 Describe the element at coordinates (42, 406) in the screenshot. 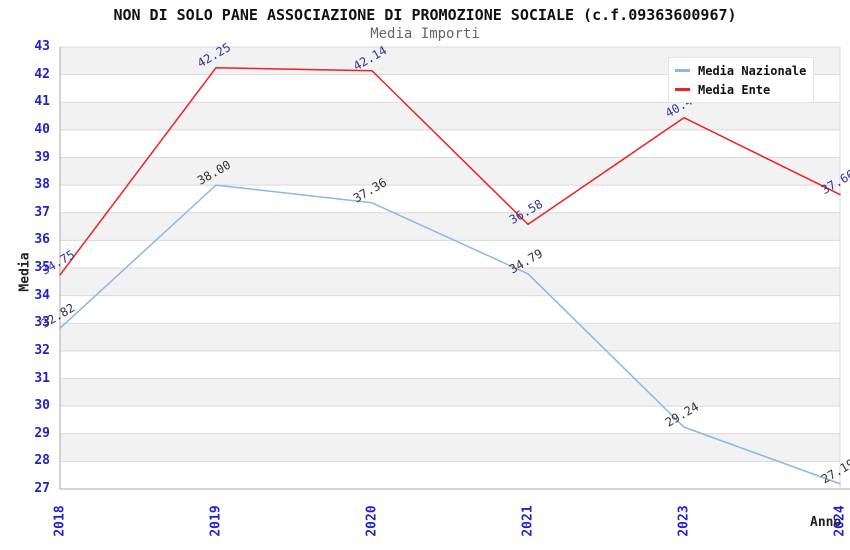

I see `y-tick-label: 30` at that location.